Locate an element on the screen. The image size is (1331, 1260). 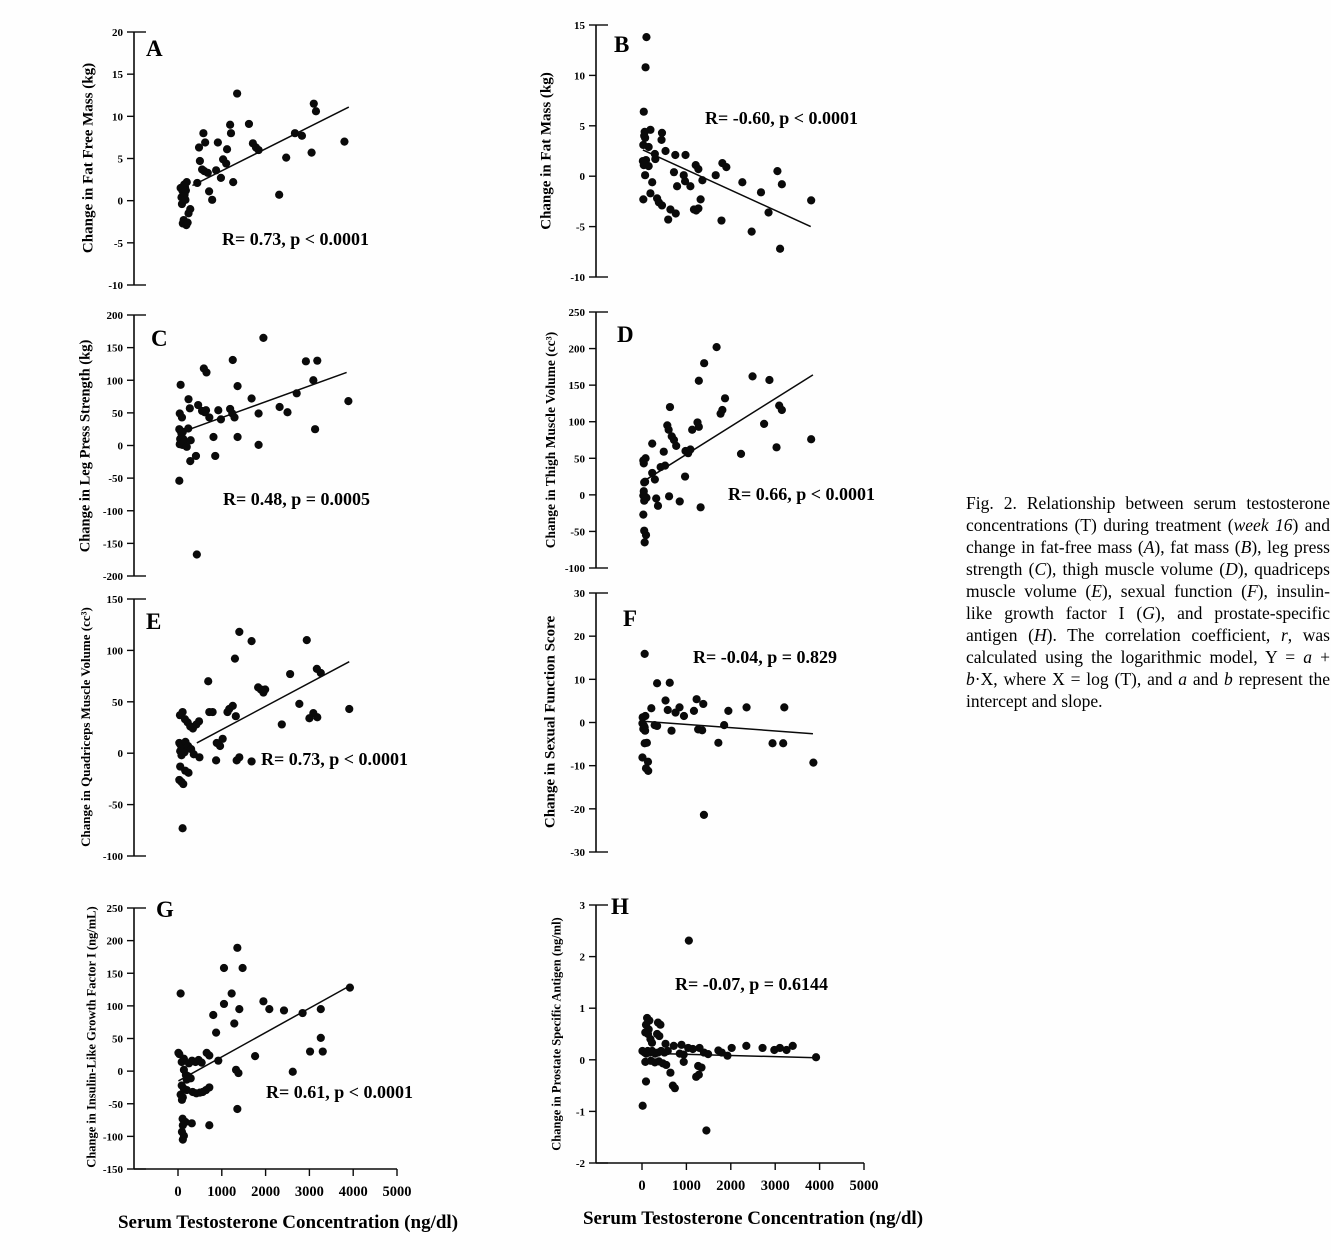
regression-line-B is located at coordinates (727, 188).